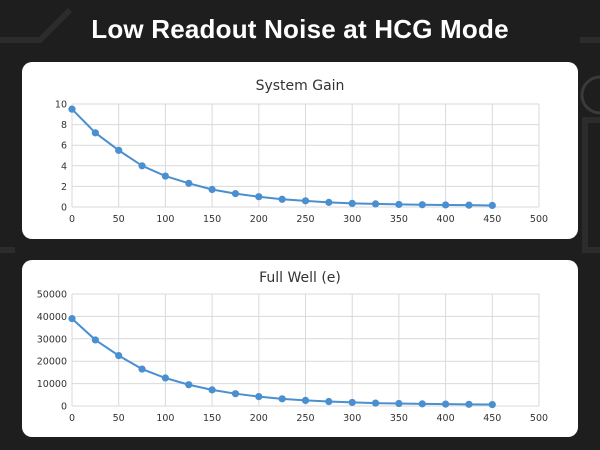 The width and height of the screenshot is (600, 450). I want to click on y-tick-label: 8, so click(64, 125).